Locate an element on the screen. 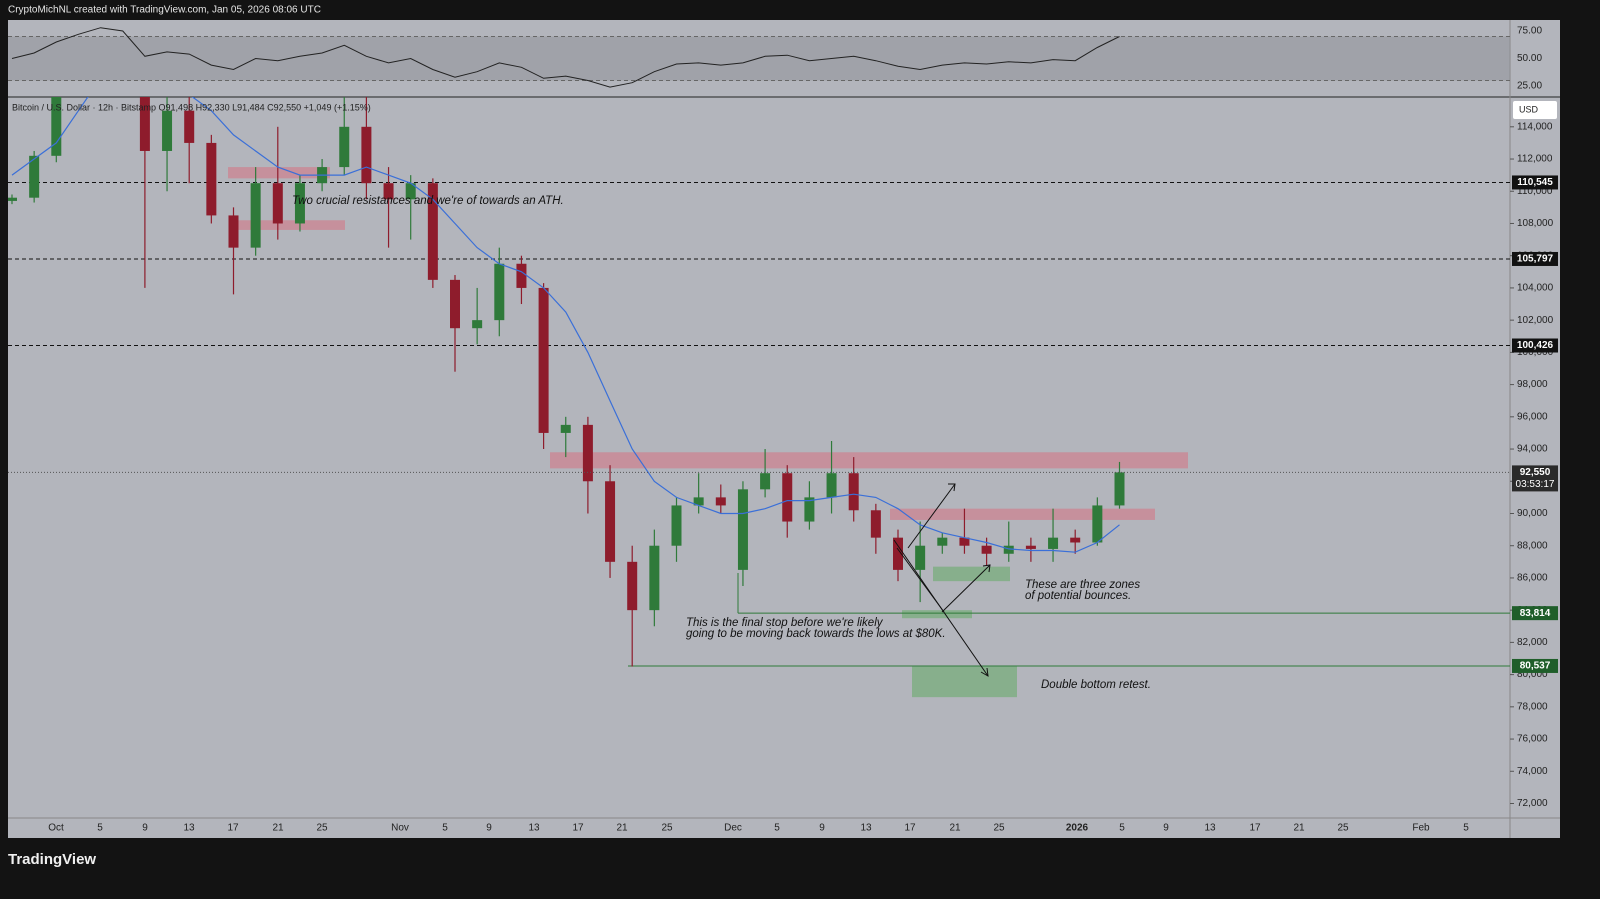 Image resolution: width=1600 pixels, height=899 pixels. x-tick-label: Oct is located at coordinates (56, 828).